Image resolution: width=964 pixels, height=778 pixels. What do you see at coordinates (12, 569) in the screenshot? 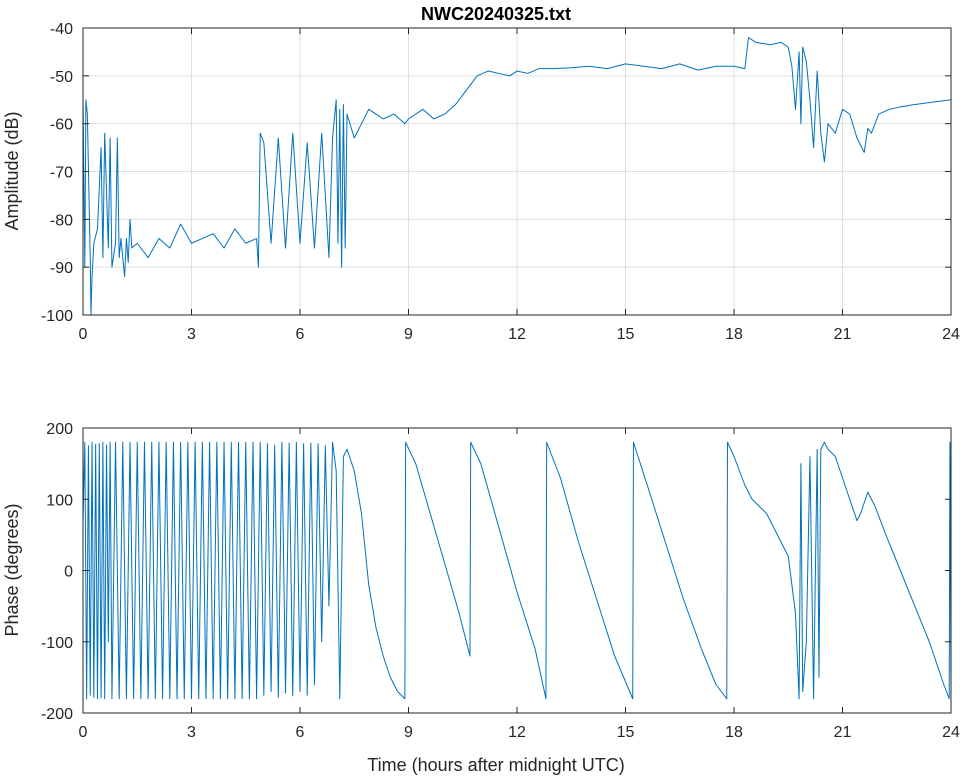
I see `phase-y-axis-label: Phase (degrees)` at bounding box center [12, 569].